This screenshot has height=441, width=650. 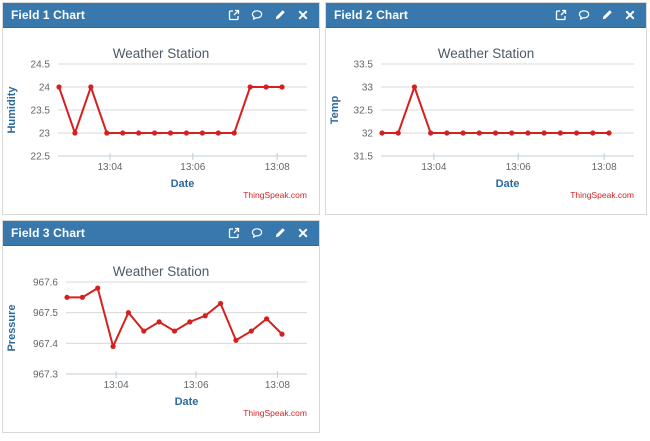 What do you see at coordinates (12, 110) in the screenshot?
I see `y-axis-title: Humidity` at bounding box center [12, 110].